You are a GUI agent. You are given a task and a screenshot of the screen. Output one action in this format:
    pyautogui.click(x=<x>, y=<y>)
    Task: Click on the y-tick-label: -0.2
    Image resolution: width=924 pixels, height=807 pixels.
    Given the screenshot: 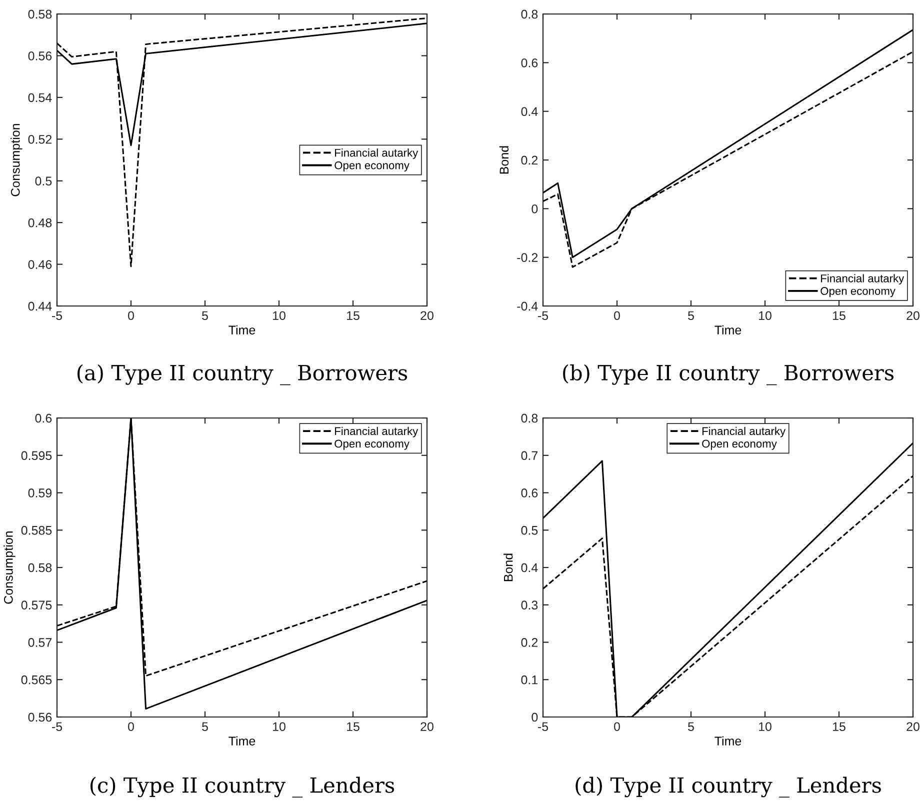 What is the action you would take?
    pyautogui.click(x=527, y=257)
    